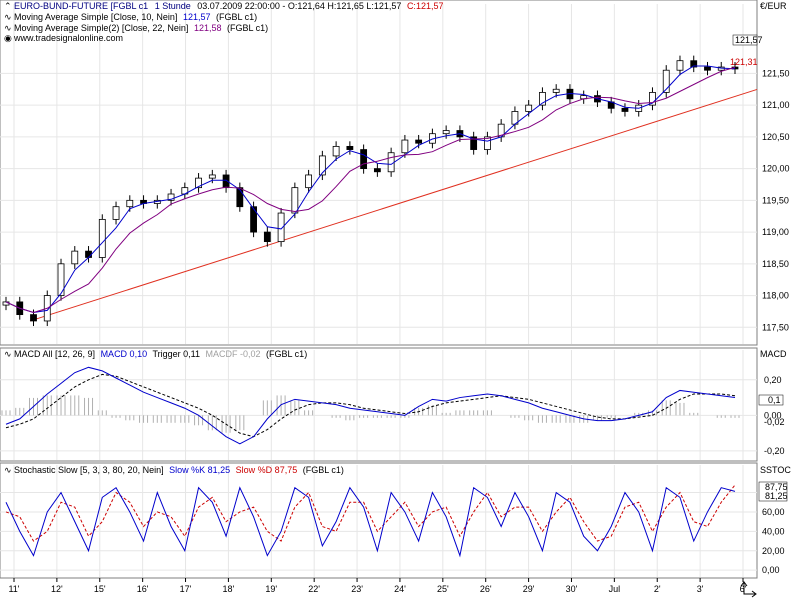  I want to click on price-tick-label: 119,50, so click(775, 200).